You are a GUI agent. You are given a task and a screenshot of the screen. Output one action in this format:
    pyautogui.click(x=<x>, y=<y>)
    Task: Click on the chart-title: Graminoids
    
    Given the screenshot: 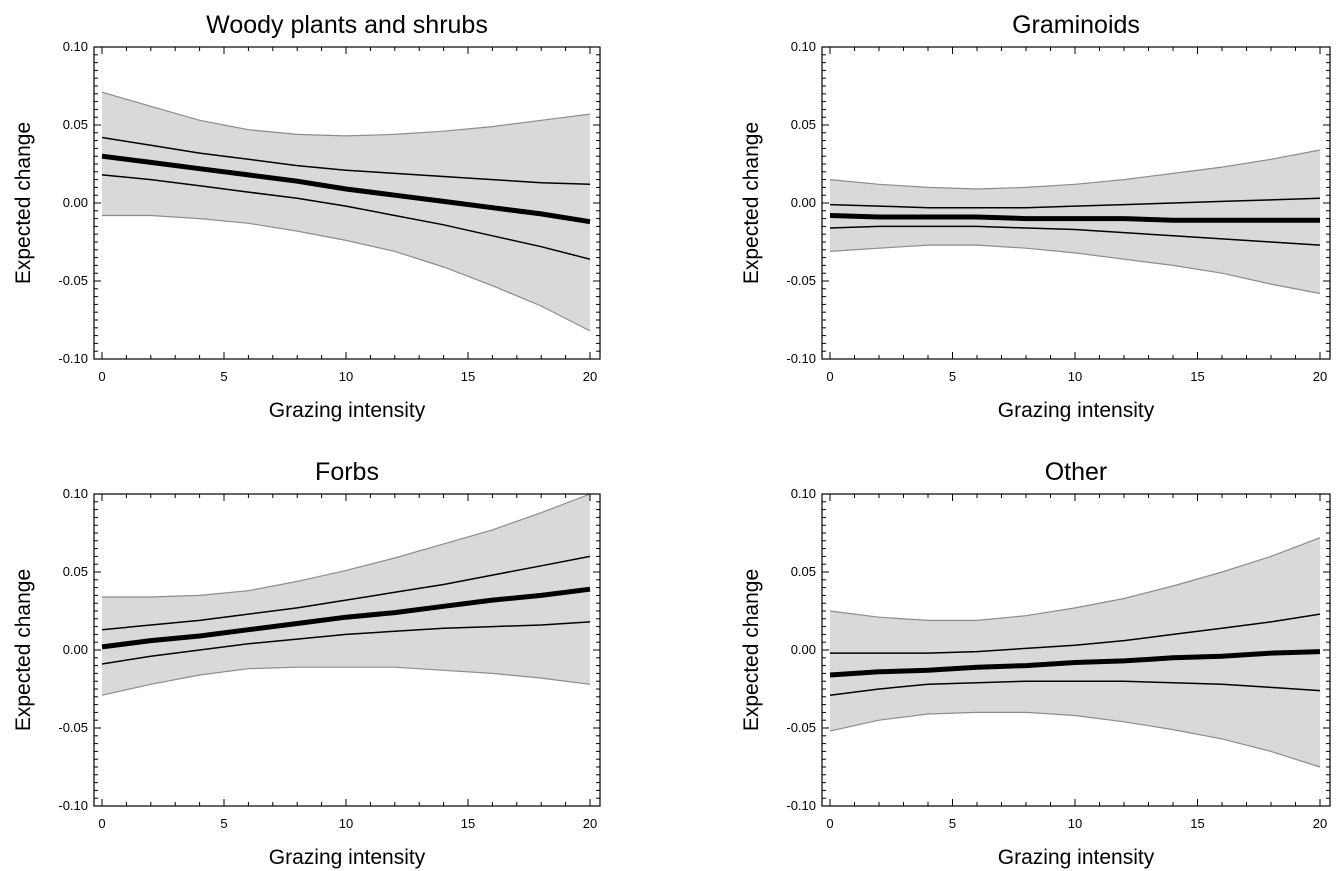 What is the action you would take?
    pyautogui.click(x=1076, y=25)
    